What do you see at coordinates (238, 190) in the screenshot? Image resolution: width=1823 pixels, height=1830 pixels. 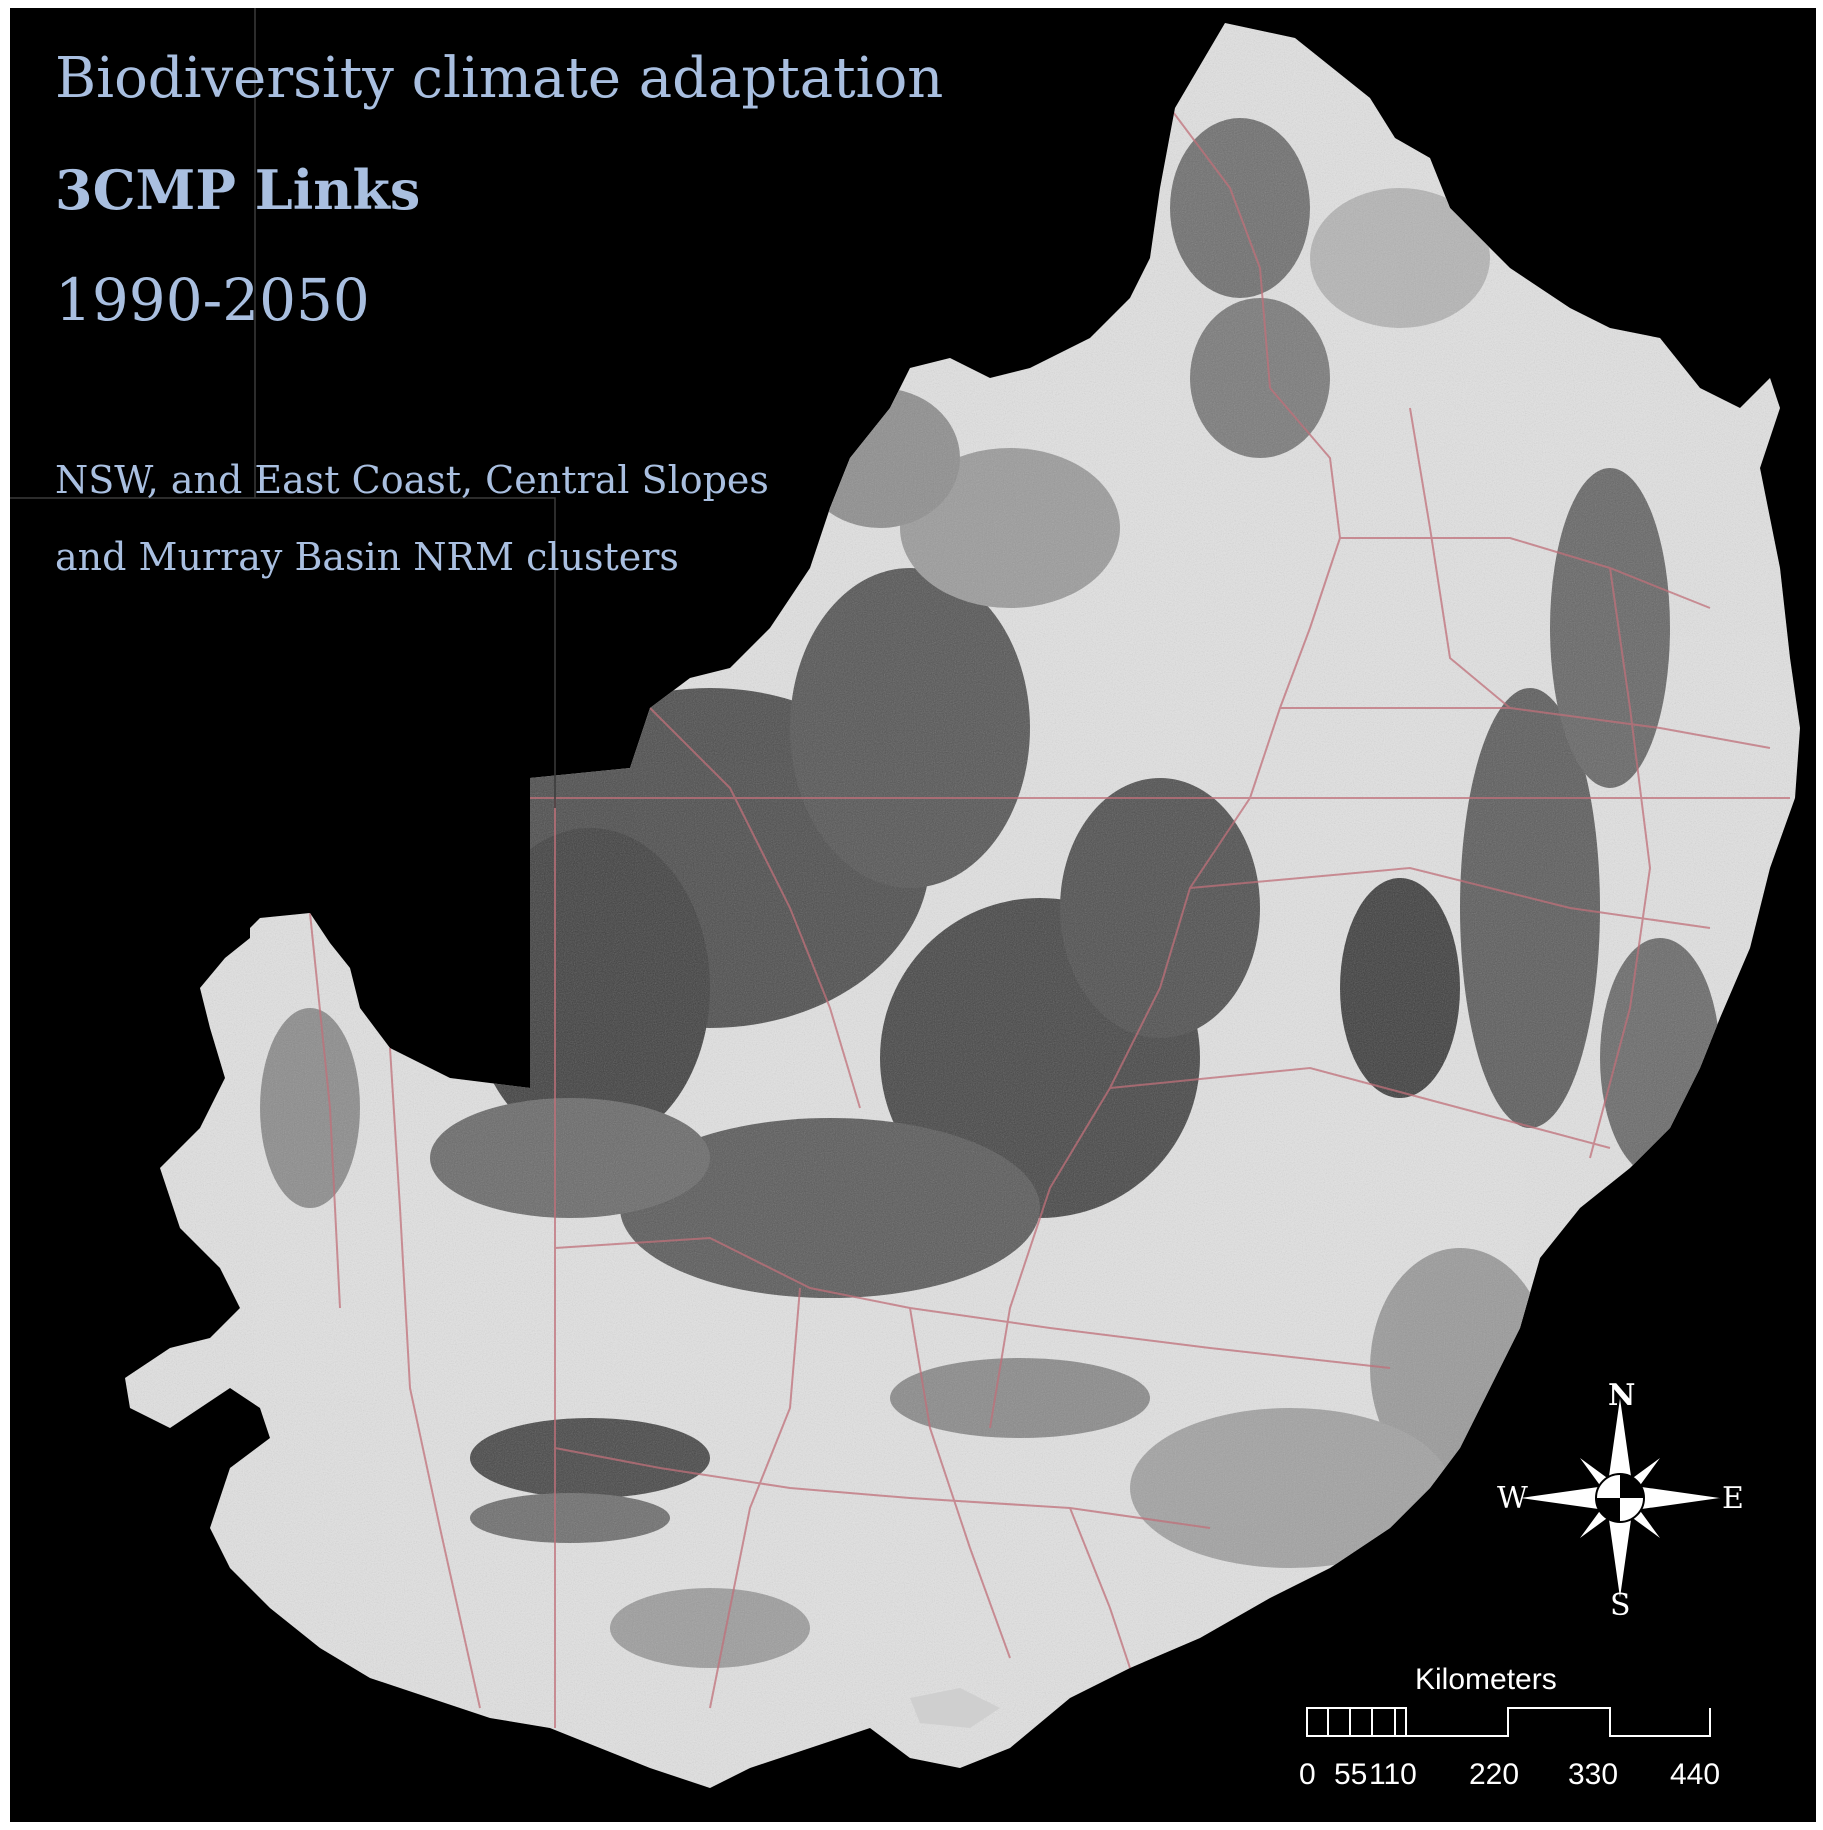 I see `title-line-2: 3CMP Links` at bounding box center [238, 190].